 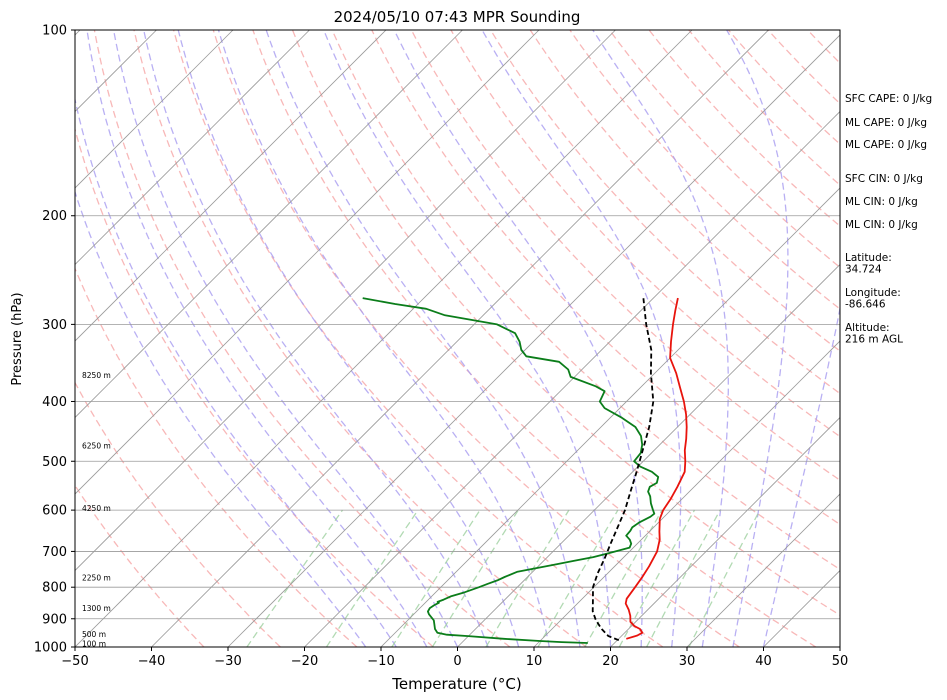 What do you see at coordinates (888, 99) in the screenshot?
I see `side-panel-label: SFC CAPE: 0 J/kg` at bounding box center [888, 99].